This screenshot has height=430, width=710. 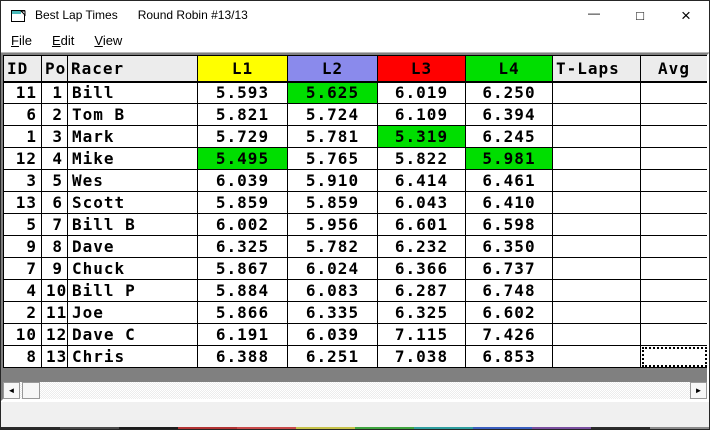 I want to click on grid-cell-id: 4, so click(x=22, y=290).